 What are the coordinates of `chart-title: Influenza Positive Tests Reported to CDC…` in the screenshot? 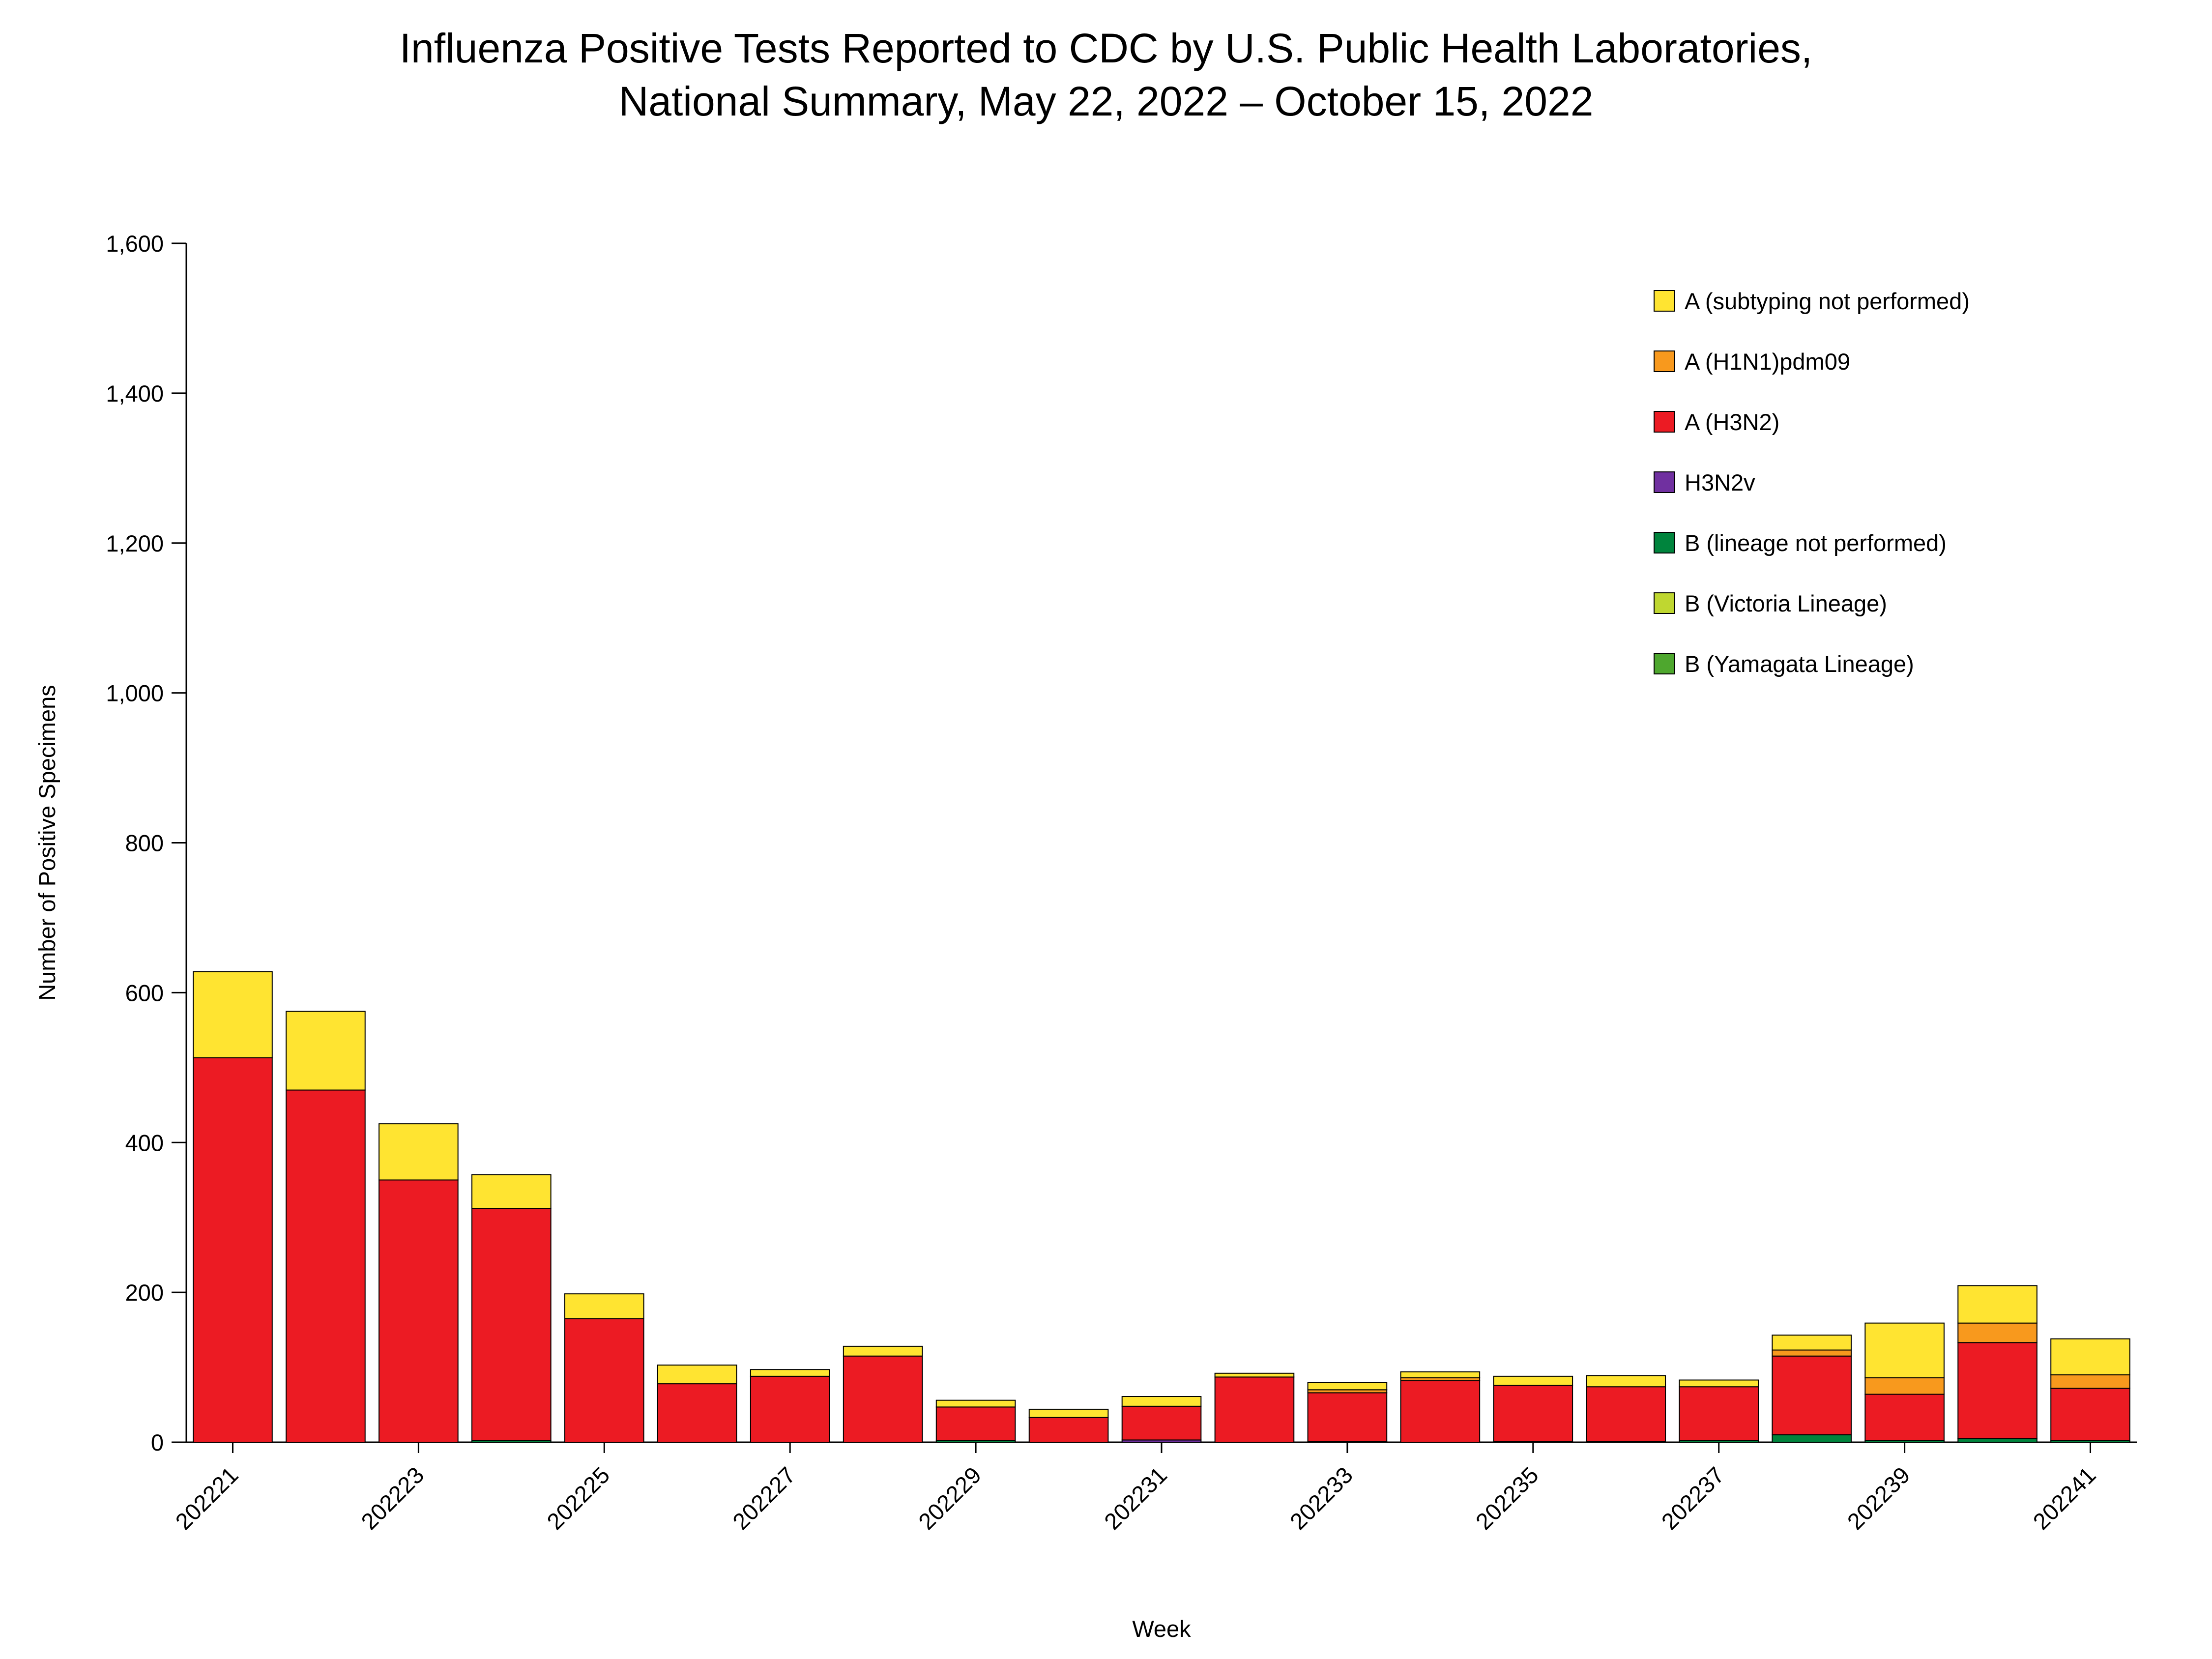 It's located at (1106, 75).